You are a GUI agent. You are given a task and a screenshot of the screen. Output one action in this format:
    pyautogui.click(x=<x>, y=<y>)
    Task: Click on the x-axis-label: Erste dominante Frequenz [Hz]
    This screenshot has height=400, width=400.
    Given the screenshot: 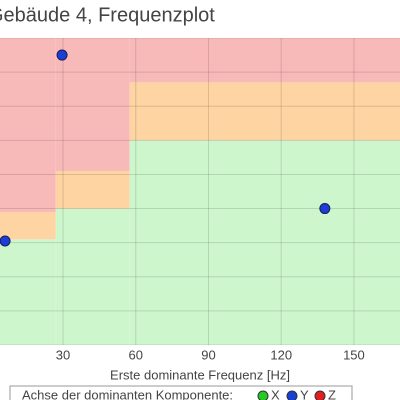 What is the action you would take?
    pyautogui.click(x=200, y=374)
    